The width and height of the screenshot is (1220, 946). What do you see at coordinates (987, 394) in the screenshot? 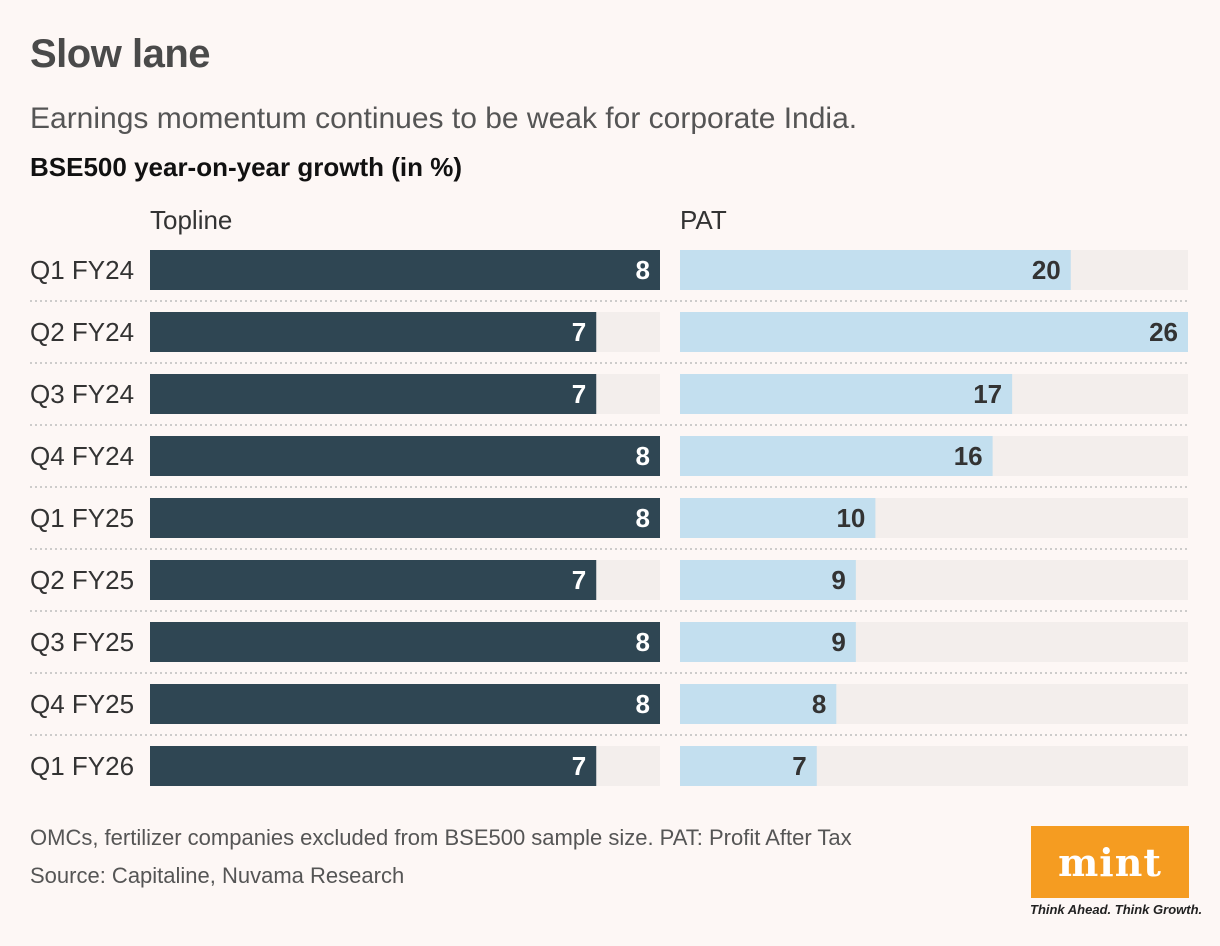
I see `data-label-pat: 17` at bounding box center [987, 394].